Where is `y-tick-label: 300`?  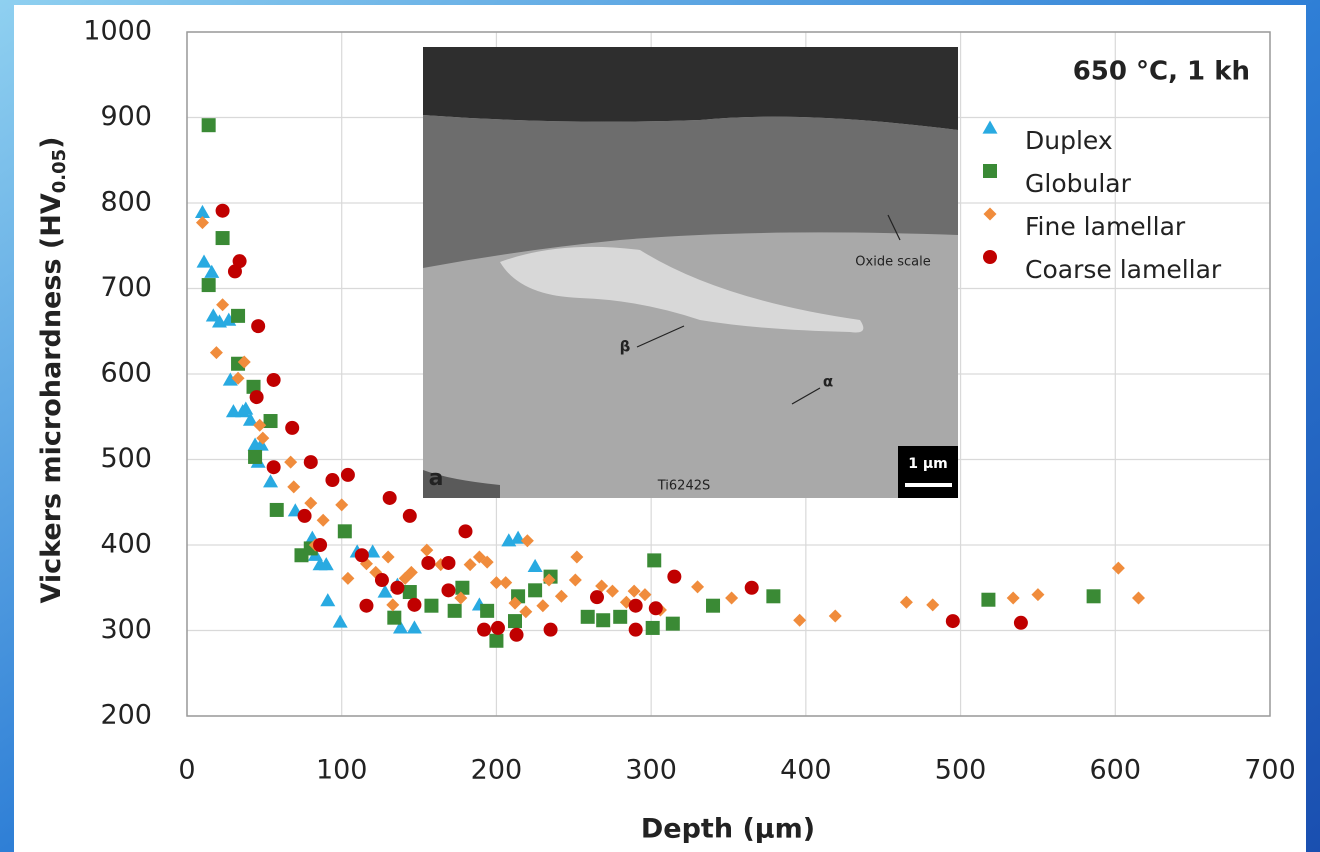
y-tick-label: 300 is located at coordinates (126, 629).